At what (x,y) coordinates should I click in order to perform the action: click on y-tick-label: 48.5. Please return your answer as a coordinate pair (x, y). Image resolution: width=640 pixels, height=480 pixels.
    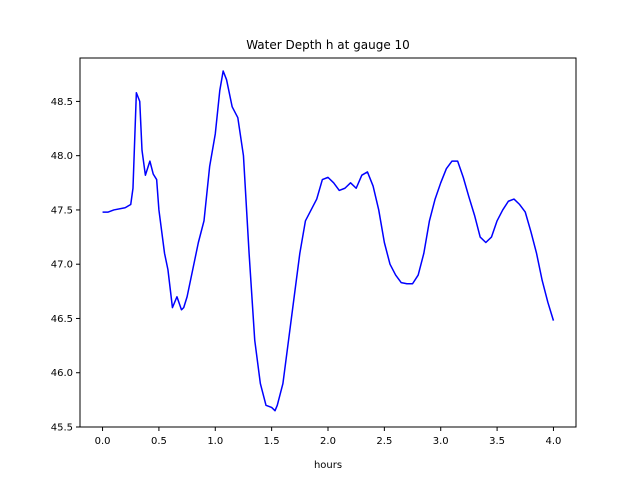
    Looking at the image, I should click on (62, 102).